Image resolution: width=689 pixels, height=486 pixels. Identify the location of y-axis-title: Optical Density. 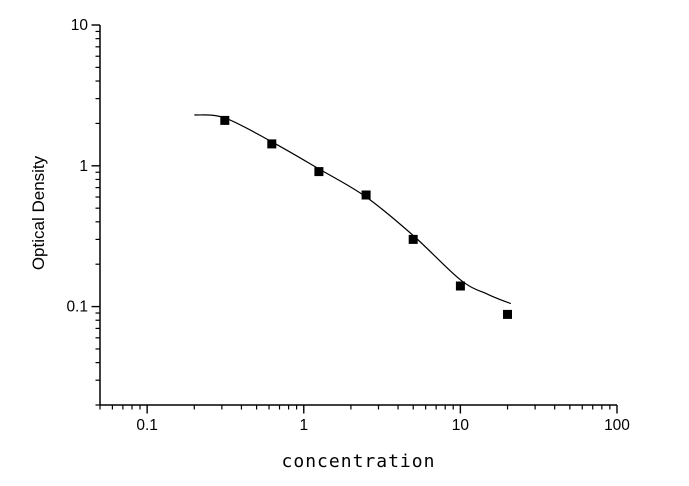
(38, 213).